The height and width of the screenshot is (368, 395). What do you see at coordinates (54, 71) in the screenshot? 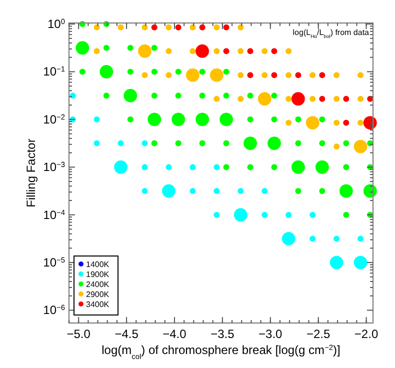
I see `y-tick-label: 10$^{−1}$` at bounding box center [54, 71].